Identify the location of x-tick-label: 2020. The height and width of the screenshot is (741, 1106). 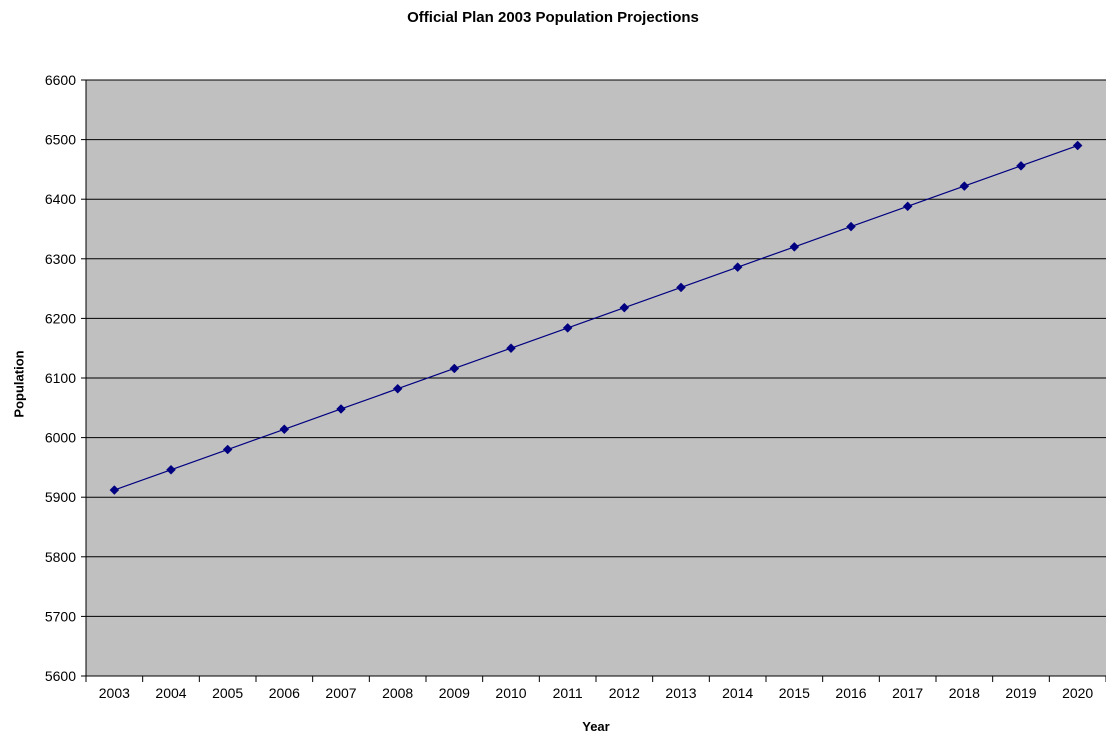
(1077, 693).